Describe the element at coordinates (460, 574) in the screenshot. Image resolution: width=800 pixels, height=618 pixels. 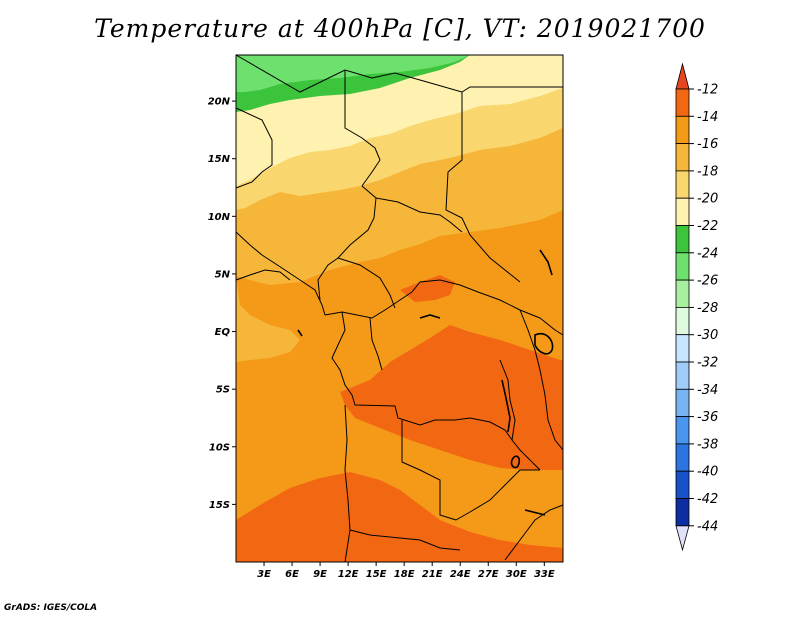
I see `lon-tick-label: 24E` at that location.